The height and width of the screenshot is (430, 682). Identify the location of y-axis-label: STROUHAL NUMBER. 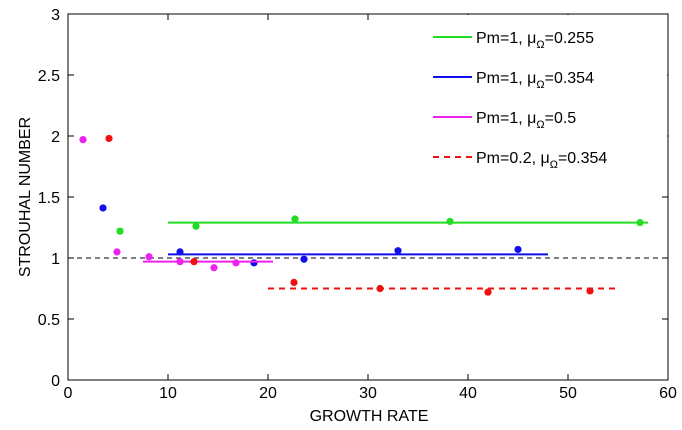
(25, 197).